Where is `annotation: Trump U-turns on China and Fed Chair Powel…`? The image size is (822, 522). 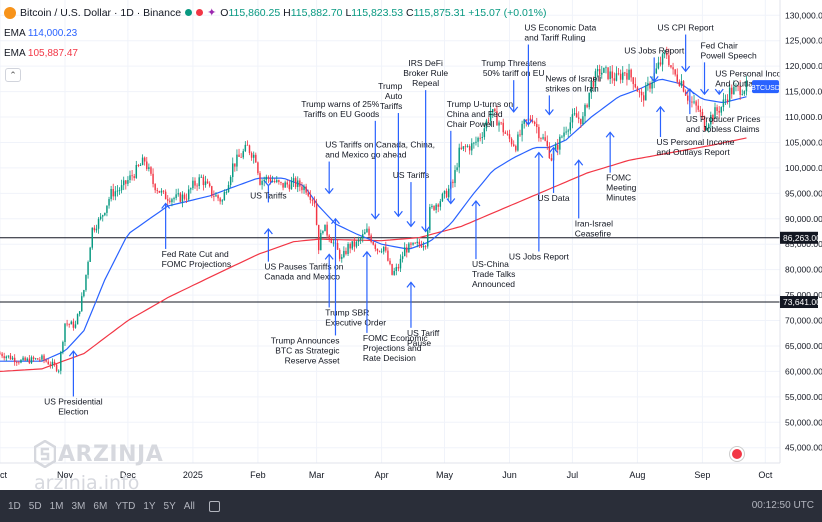
annotation: Trump U-turns on China and Fed Chair Powel… is located at coordinates (479, 152).